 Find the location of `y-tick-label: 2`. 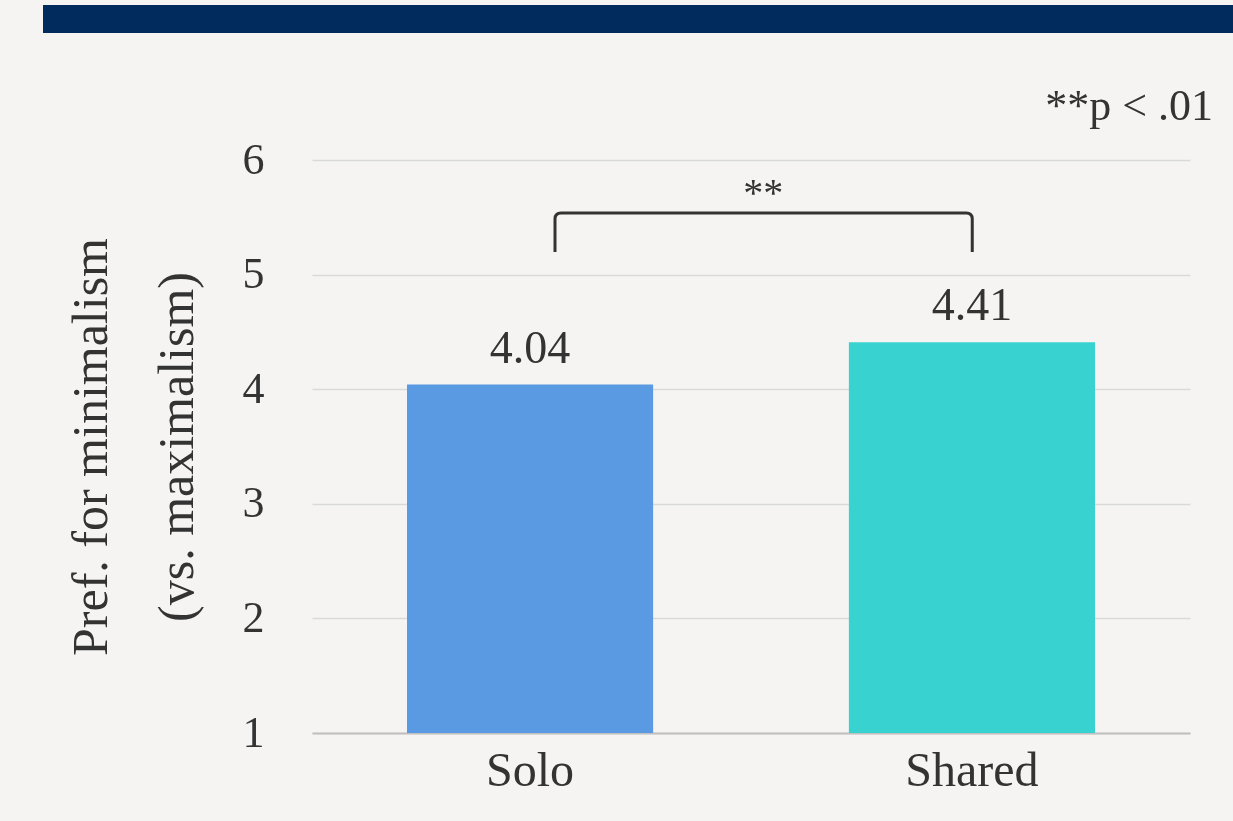

y-tick-label: 2 is located at coordinates (253, 617).